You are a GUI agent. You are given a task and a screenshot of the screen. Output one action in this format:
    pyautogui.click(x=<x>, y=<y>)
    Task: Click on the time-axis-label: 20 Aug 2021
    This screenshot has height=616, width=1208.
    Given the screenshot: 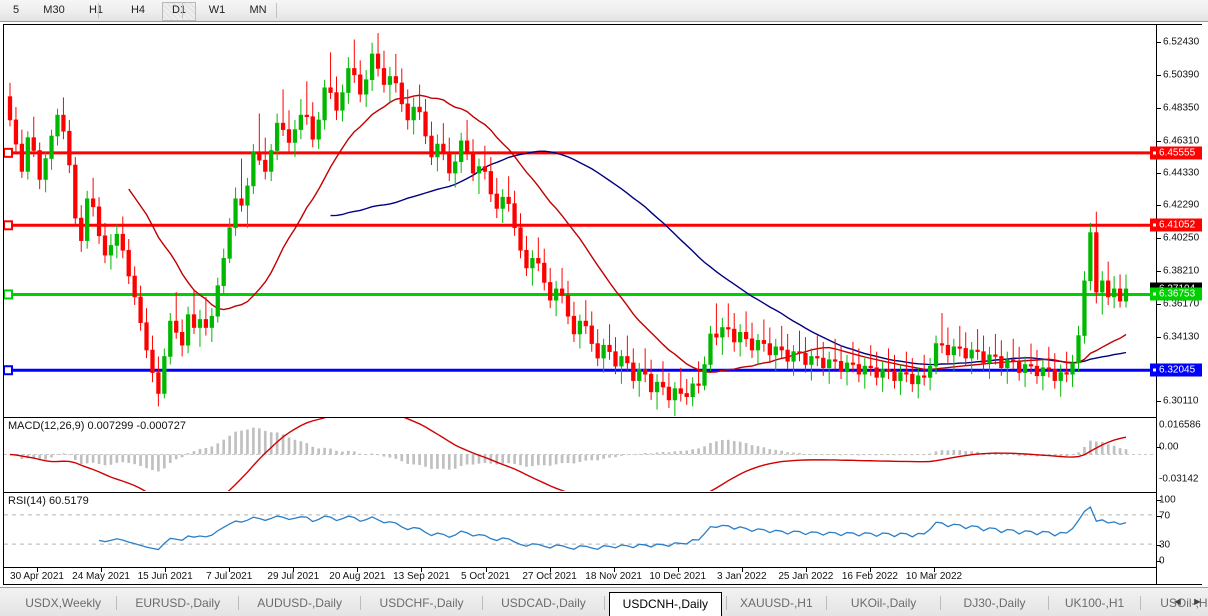 What is the action you would take?
    pyautogui.click(x=357, y=576)
    